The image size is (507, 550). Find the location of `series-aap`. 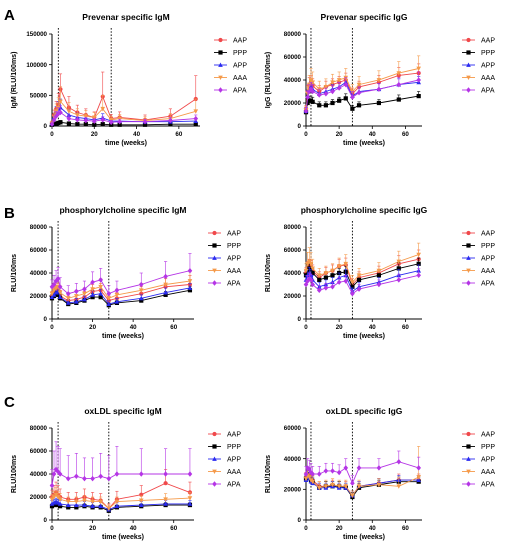

series-aap is located at coordinates (121, 490).